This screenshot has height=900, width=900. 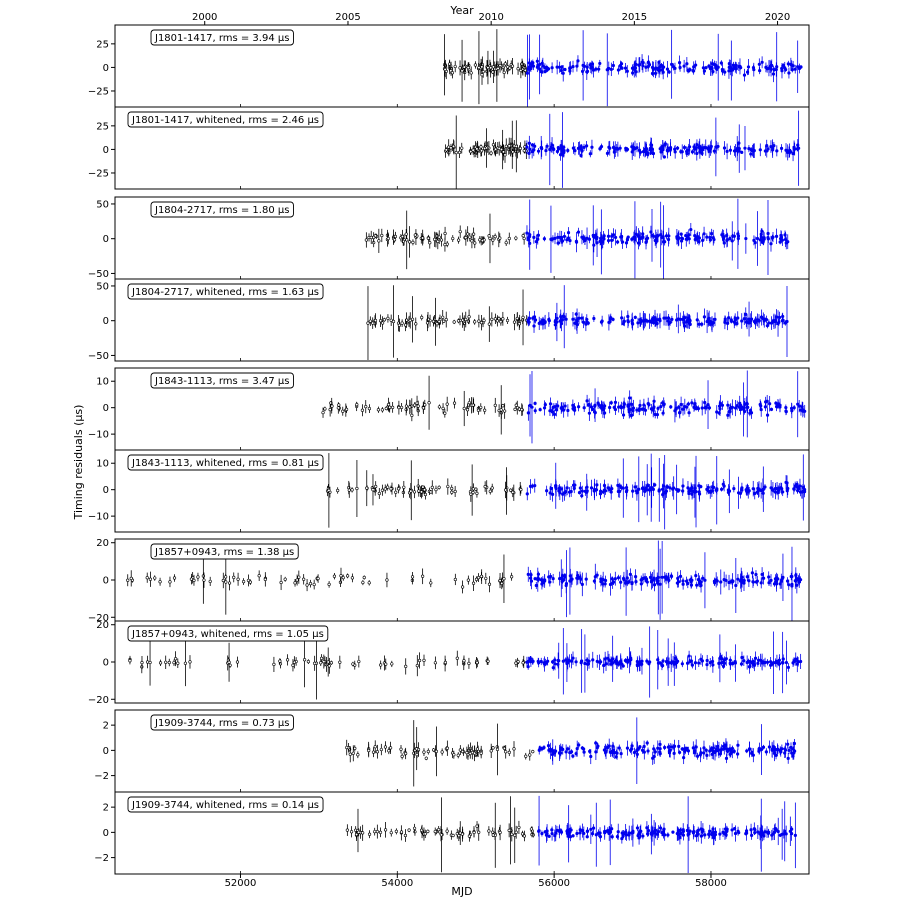 What do you see at coordinates (222, 380) in the screenshot?
I see `panel-legend: J1843-1113, rms = 3.47 μs` at bounding box center [222, 380].